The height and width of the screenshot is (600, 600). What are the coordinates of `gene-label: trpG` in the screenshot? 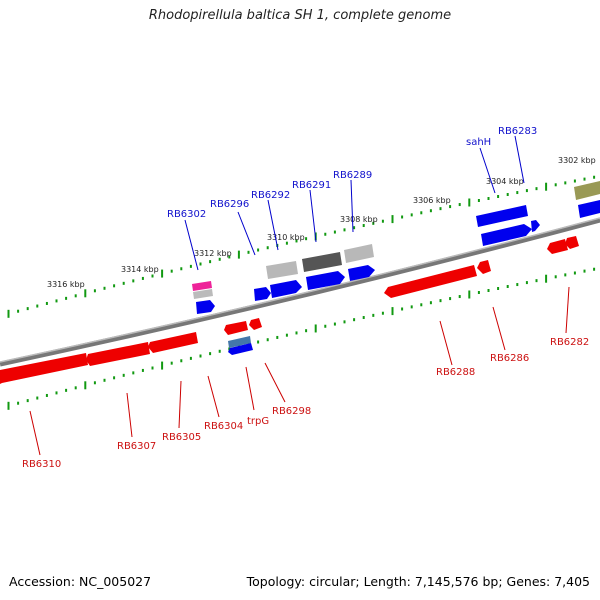 It's located at (258, 421).